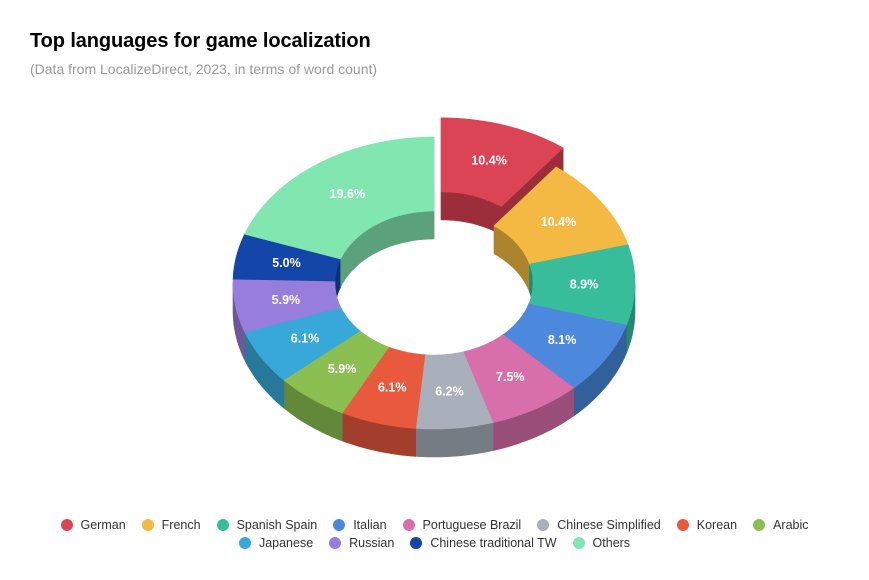 The width and height of the screenshot is (869, 580). Describe the element at coordinates (277, 525) in the screenshot. I see `legend-label: Spanish Spain` at that location.